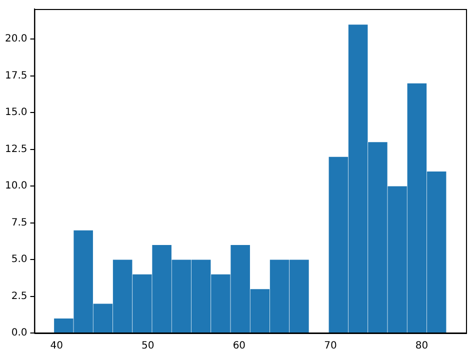 The image size is (474, 357). Describe the element at coordinates (19, 222) in the screenshot. I see `y-tick-label: 7.5` at that location.